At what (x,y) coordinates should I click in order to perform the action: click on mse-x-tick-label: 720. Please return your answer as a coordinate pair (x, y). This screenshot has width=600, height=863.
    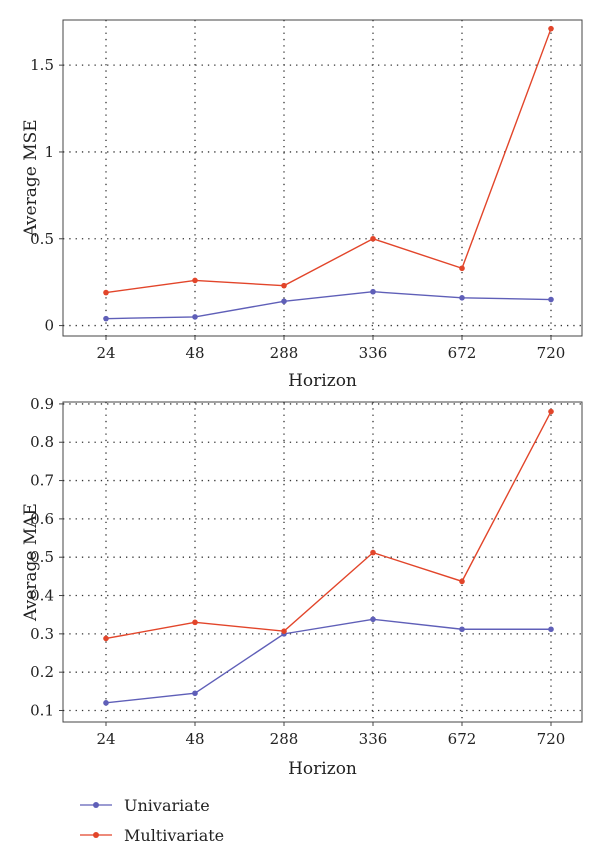
    Looking at the image, I should click on (551, 353).